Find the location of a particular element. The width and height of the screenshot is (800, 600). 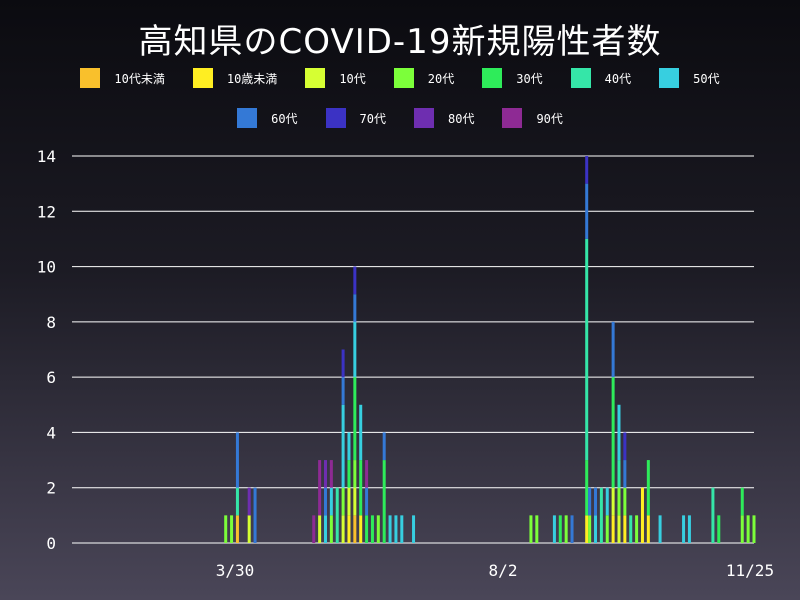

legend-row-1: 10代未満 10歳未満 10代 20代 30代 40代 50代 is located at coordinates (400, 78).